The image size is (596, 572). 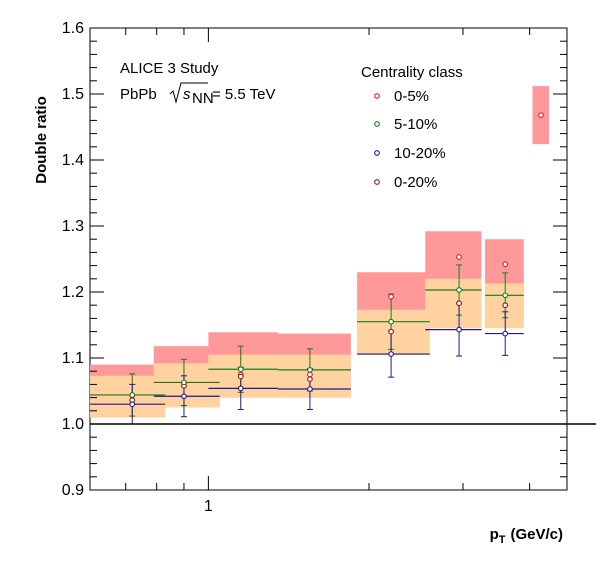 What do you see at coordinates (377, 96) in the screenshot?
I see `legend-marker-0-5pct` at bounding box center [377, 96].